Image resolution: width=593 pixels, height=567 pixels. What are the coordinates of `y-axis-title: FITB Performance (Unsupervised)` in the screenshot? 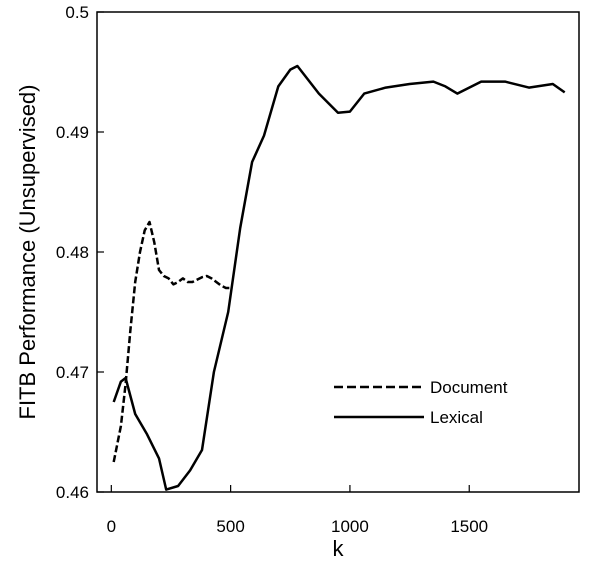 It's located at (27, 252).